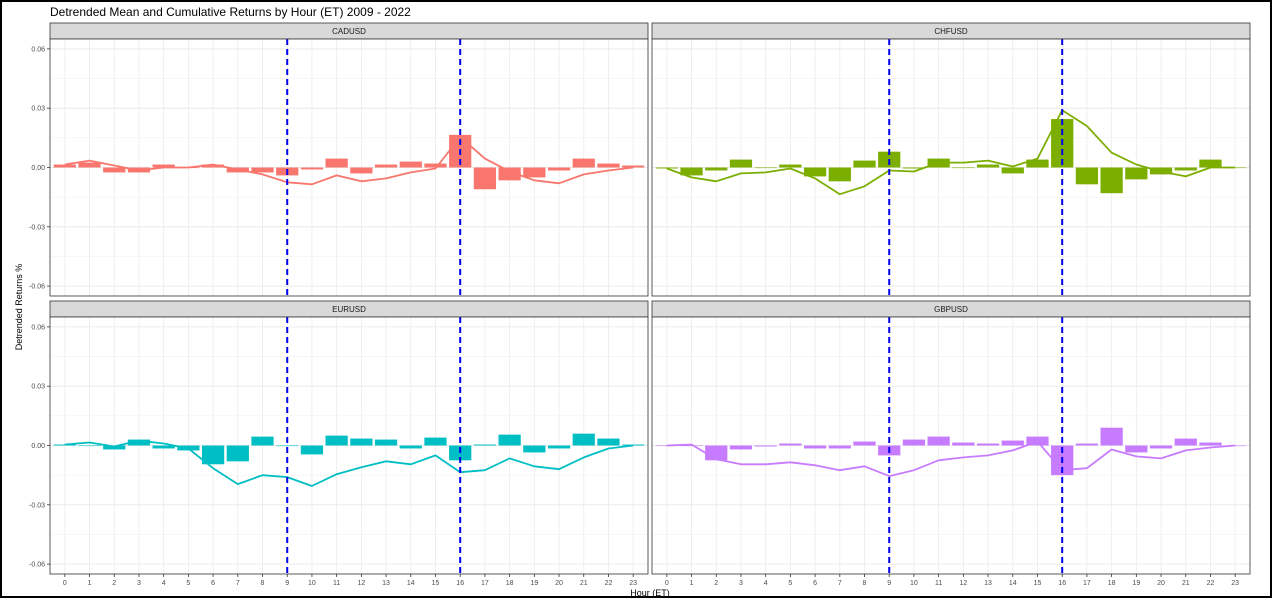 This screenshot has height=603, width=1272. What do you see at coordinates (38, 109) in the screenshot?
I see `y-tick-label: 0.03` at bounding box center [38, 109].